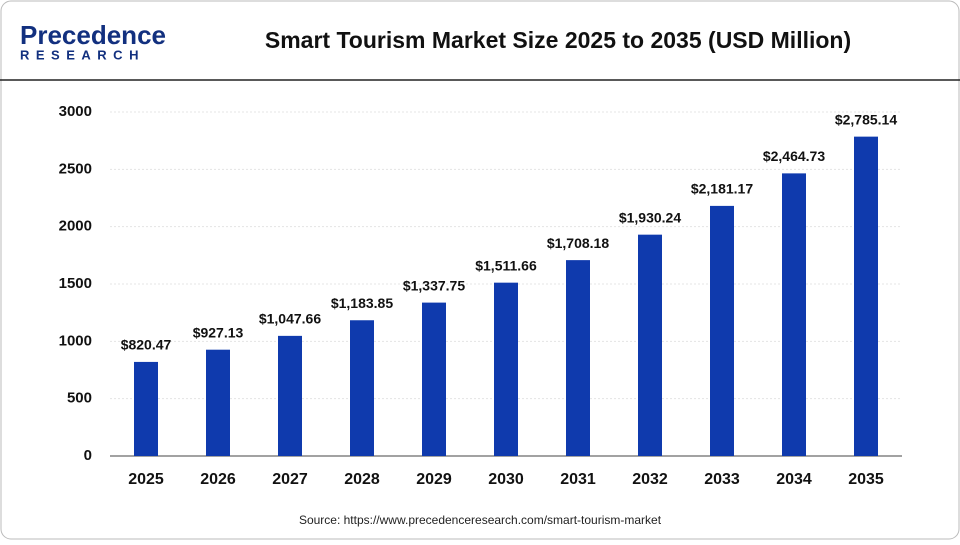 Image resolution: width=960 pixels, height=545 pixels. What do you see at coordinates (146, 479) in the screenshot?
I see `x-tick-label: 2025` at bounding box center [146, 479].